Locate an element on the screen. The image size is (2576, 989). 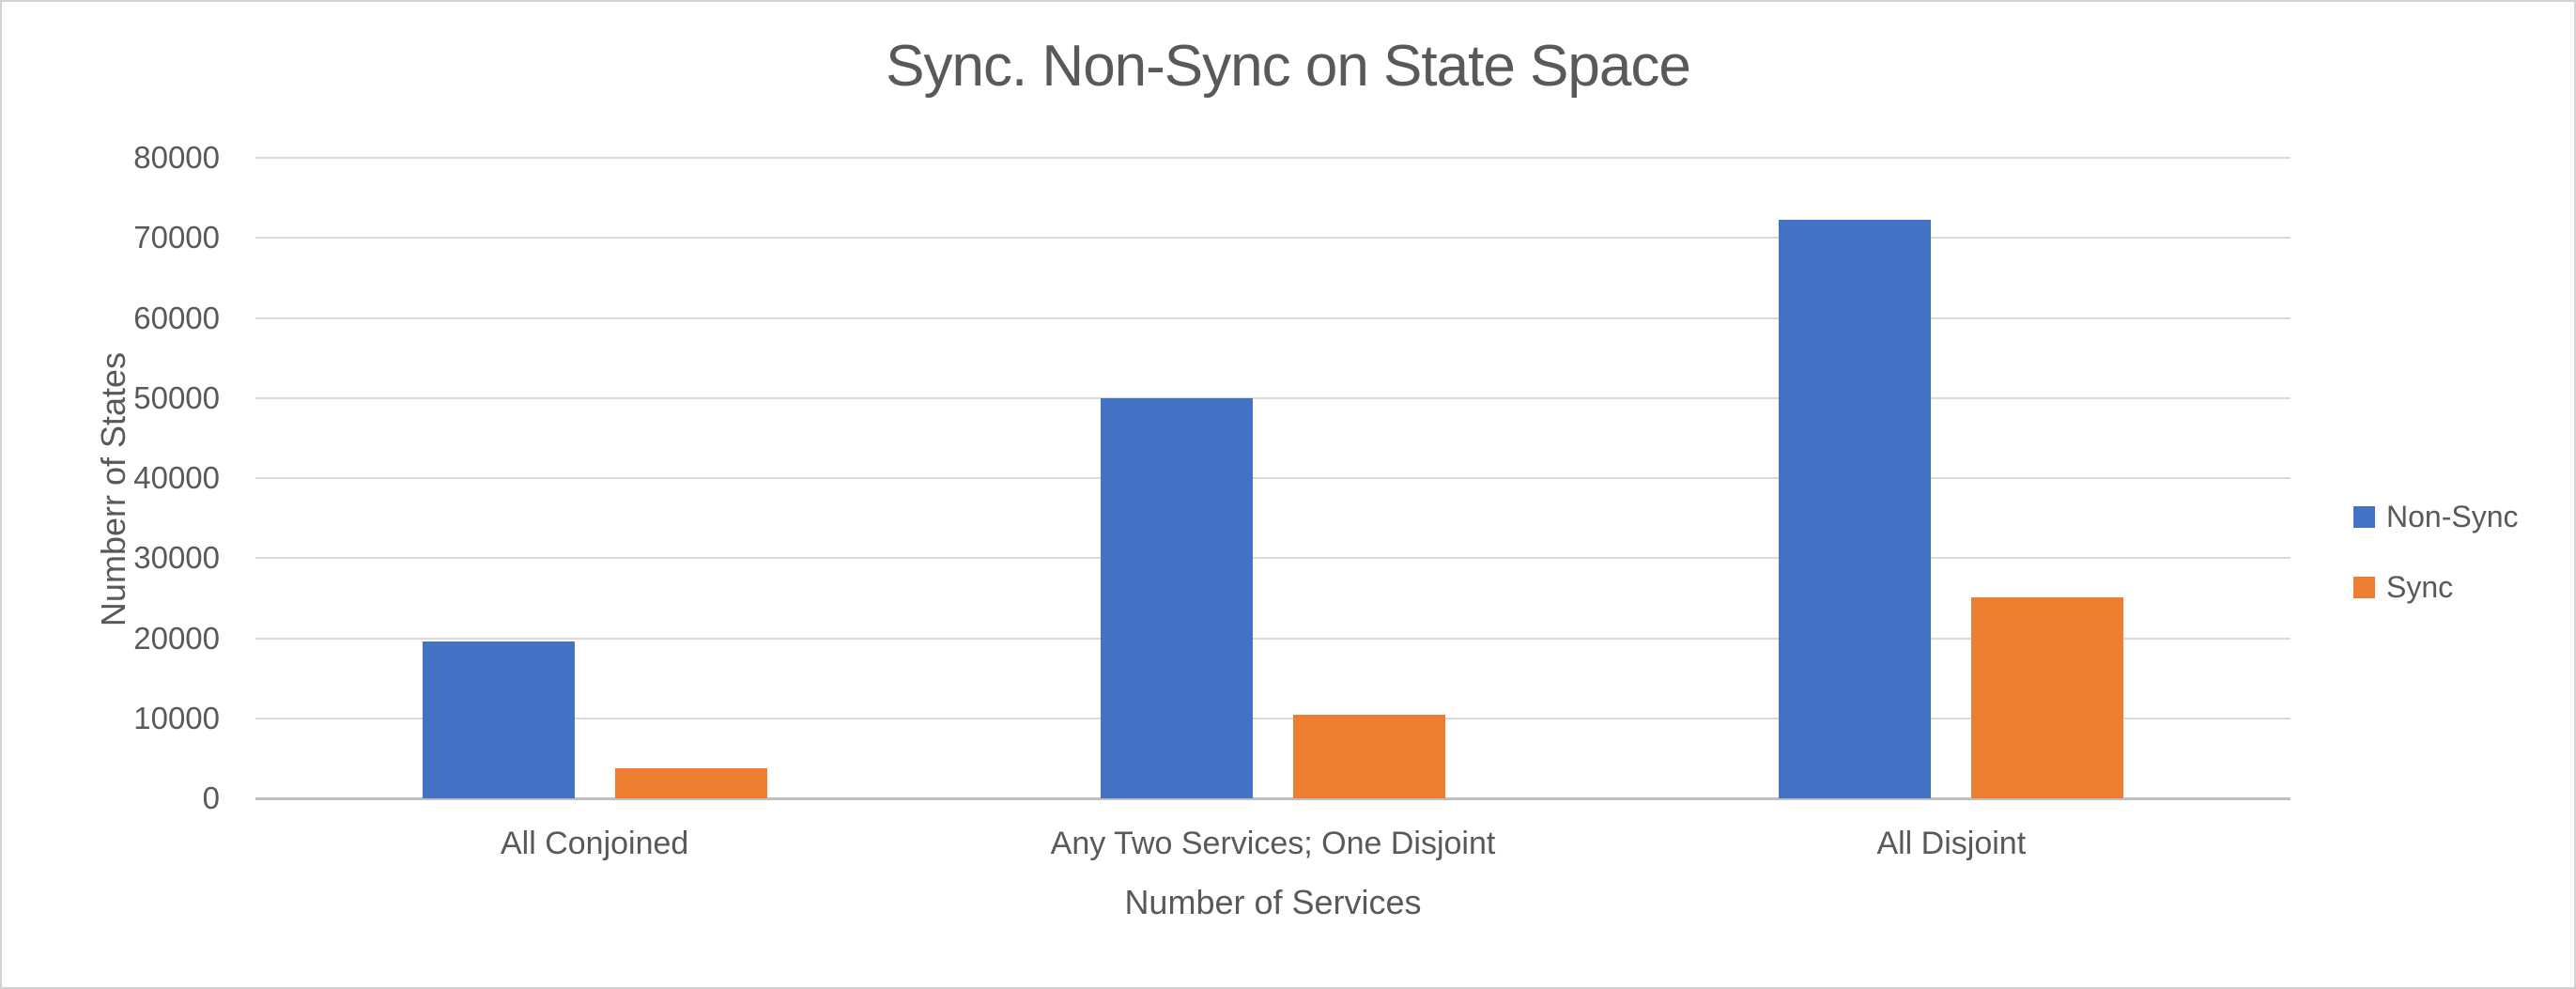
y-tick-label-50000: 50000 is located at coordinates (176, 397).